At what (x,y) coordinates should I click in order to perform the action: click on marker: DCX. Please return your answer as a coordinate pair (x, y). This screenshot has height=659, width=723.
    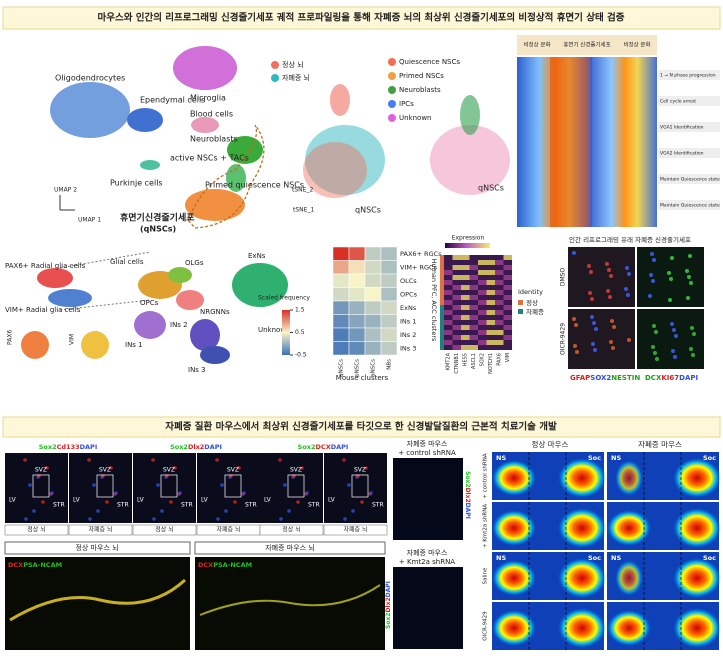
    Looking at the image, I should click on (205, 565).